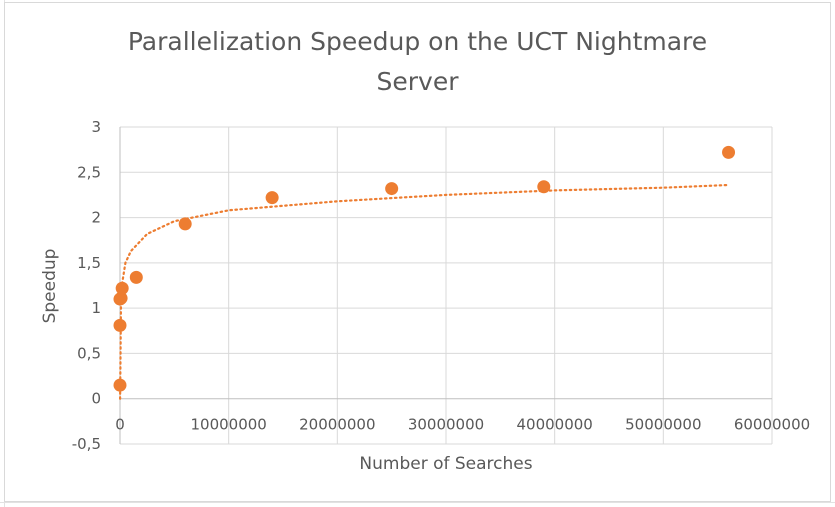 Image resolution: width=835 pixels, height=507 pixels. Describe the element at coordinates (96, 308) in the screenshot. I see `y-tick-label: 1` at that location.